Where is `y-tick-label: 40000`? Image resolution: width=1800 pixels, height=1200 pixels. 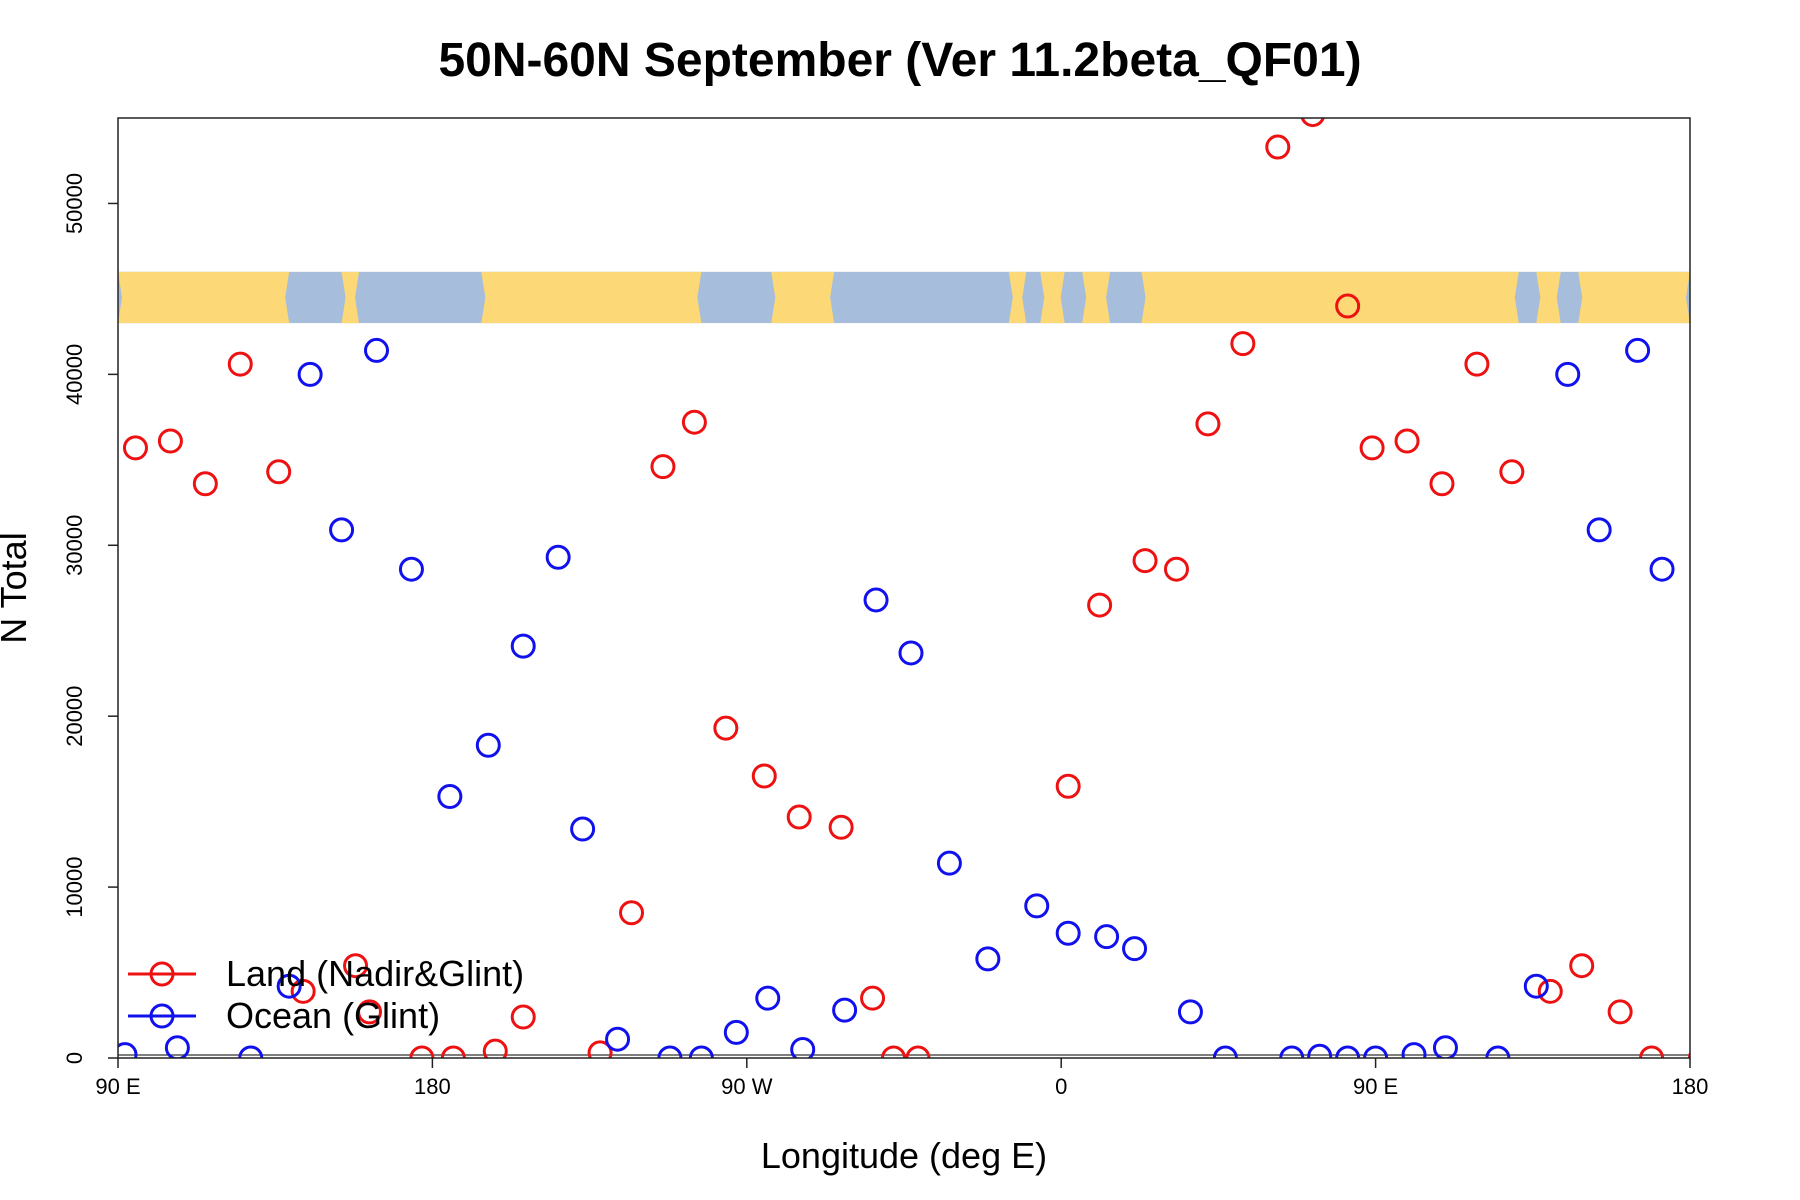
y-tick-label: 40000 is located at coordinates (74, 374).